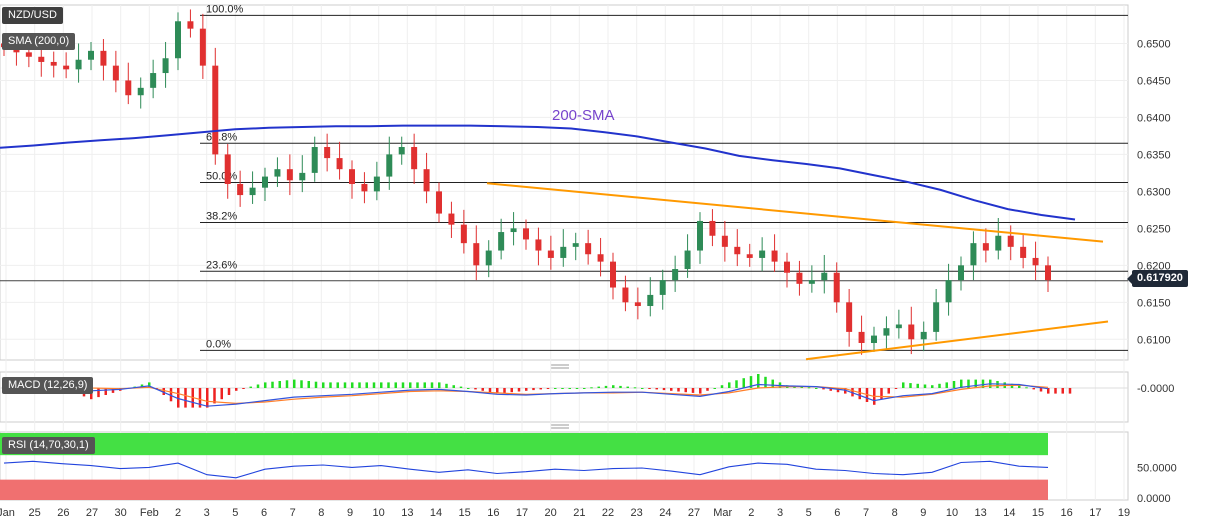  What do you see at coordinates (551, 513) in the screenshot?
I see `x-tick-label: 20` at bounding box center [551, 513].